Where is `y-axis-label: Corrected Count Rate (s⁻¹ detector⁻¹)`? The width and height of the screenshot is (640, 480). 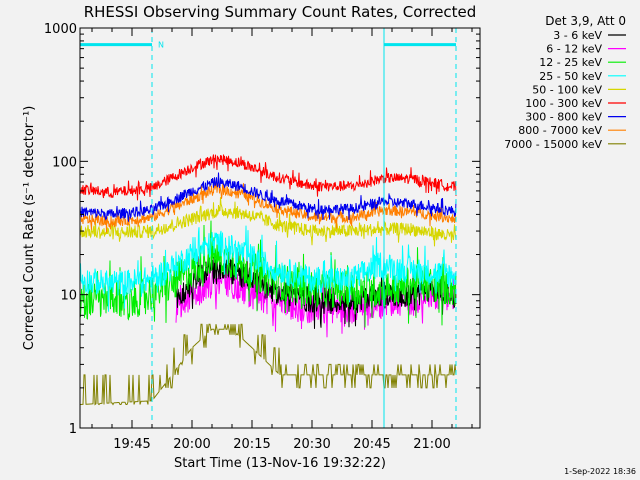 y-axis-label: Corrected Count Rate (s⁻¹ detector⁻¹) is located at coordinates (29, 228).